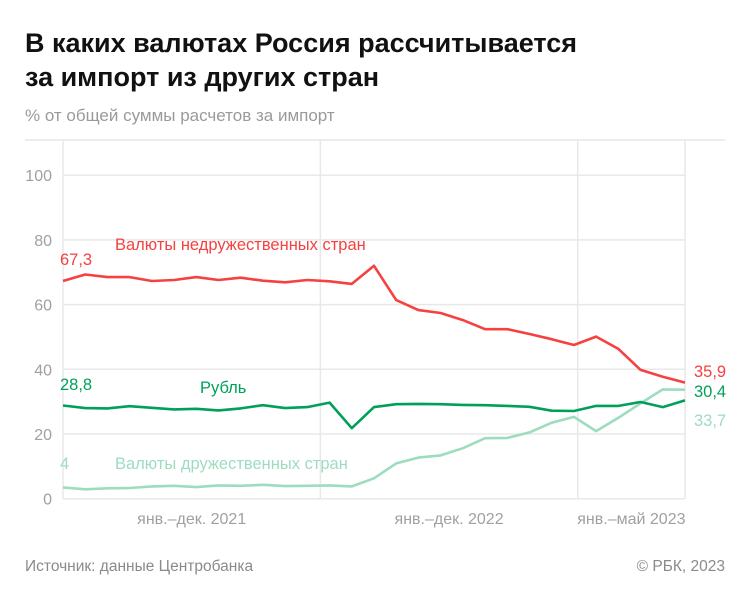  I want to click on x-period-label: янв.–дек. 2021, so click(191, 519).